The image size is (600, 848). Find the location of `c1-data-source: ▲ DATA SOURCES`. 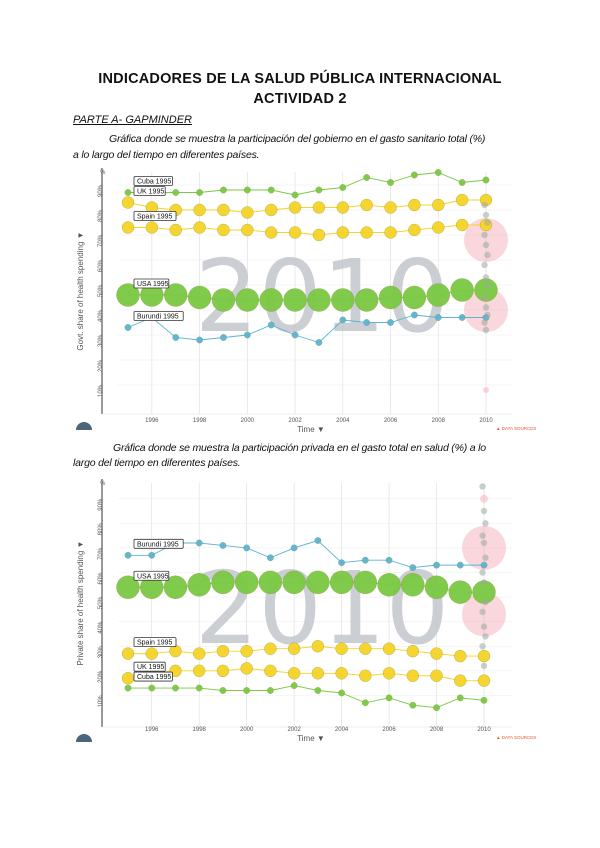

c1-data-source: ▲ DATA SOURCES is located at coordinates (516, 428).